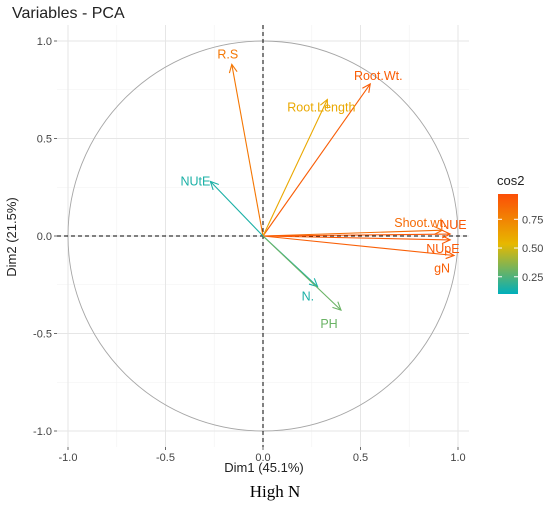 This screenshot has height=510, width=550. Describe the element at coordinates (360, 458) in the screenshot. I see `x-tick-label: 0.5` at that location.